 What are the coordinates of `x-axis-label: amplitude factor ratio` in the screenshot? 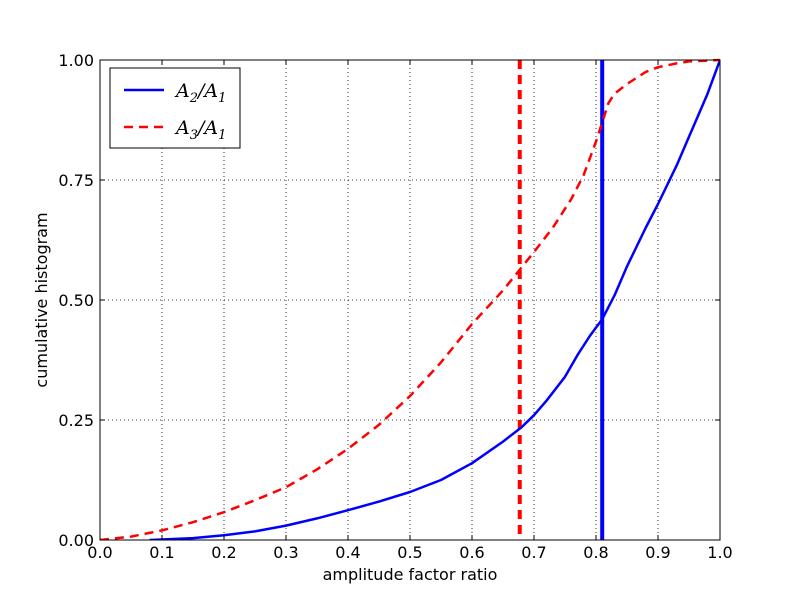 It's located at (410, 574).